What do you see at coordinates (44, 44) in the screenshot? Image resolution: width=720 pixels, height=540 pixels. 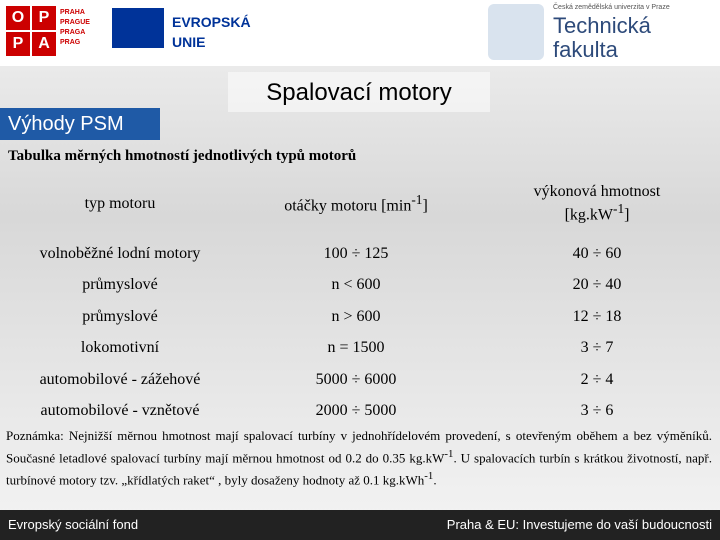 I see `opp-letter: A` at bounding box center [44, 44].